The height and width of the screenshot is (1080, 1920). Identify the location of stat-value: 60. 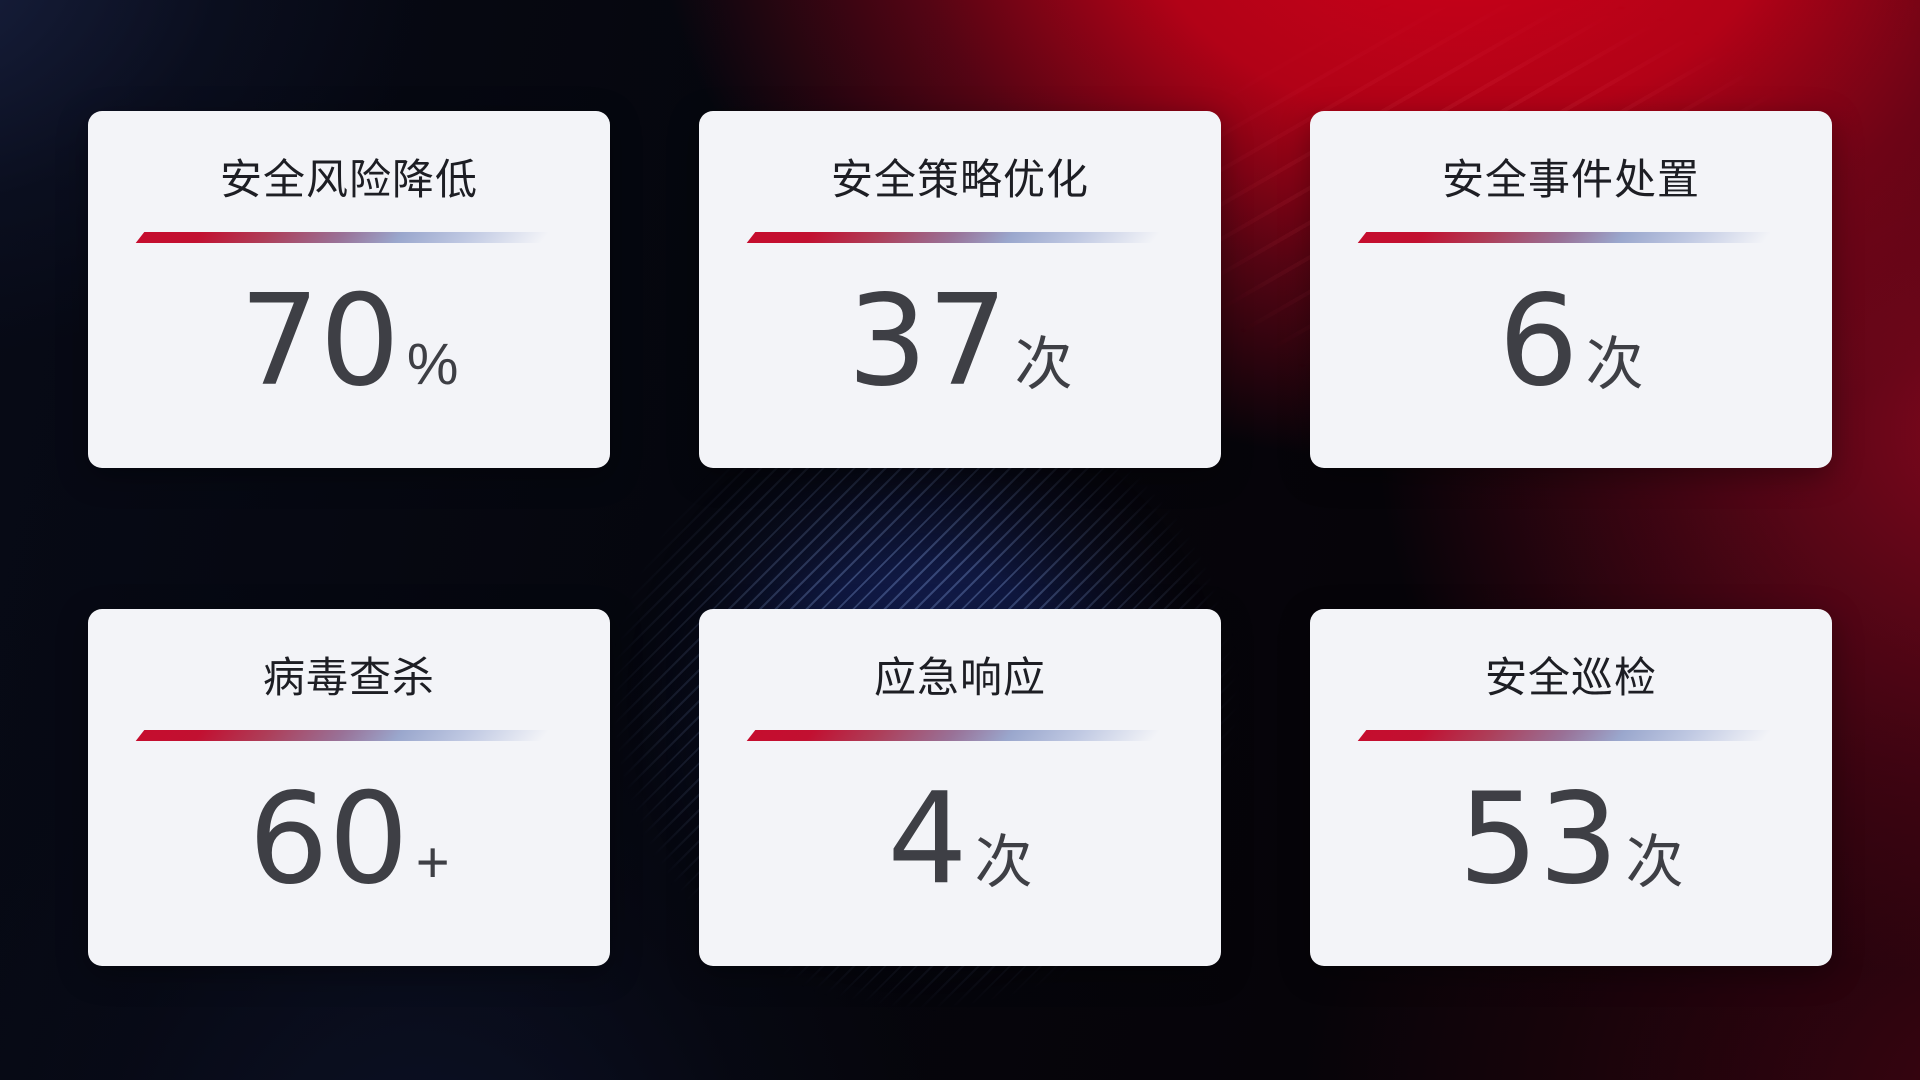
(328, 838).